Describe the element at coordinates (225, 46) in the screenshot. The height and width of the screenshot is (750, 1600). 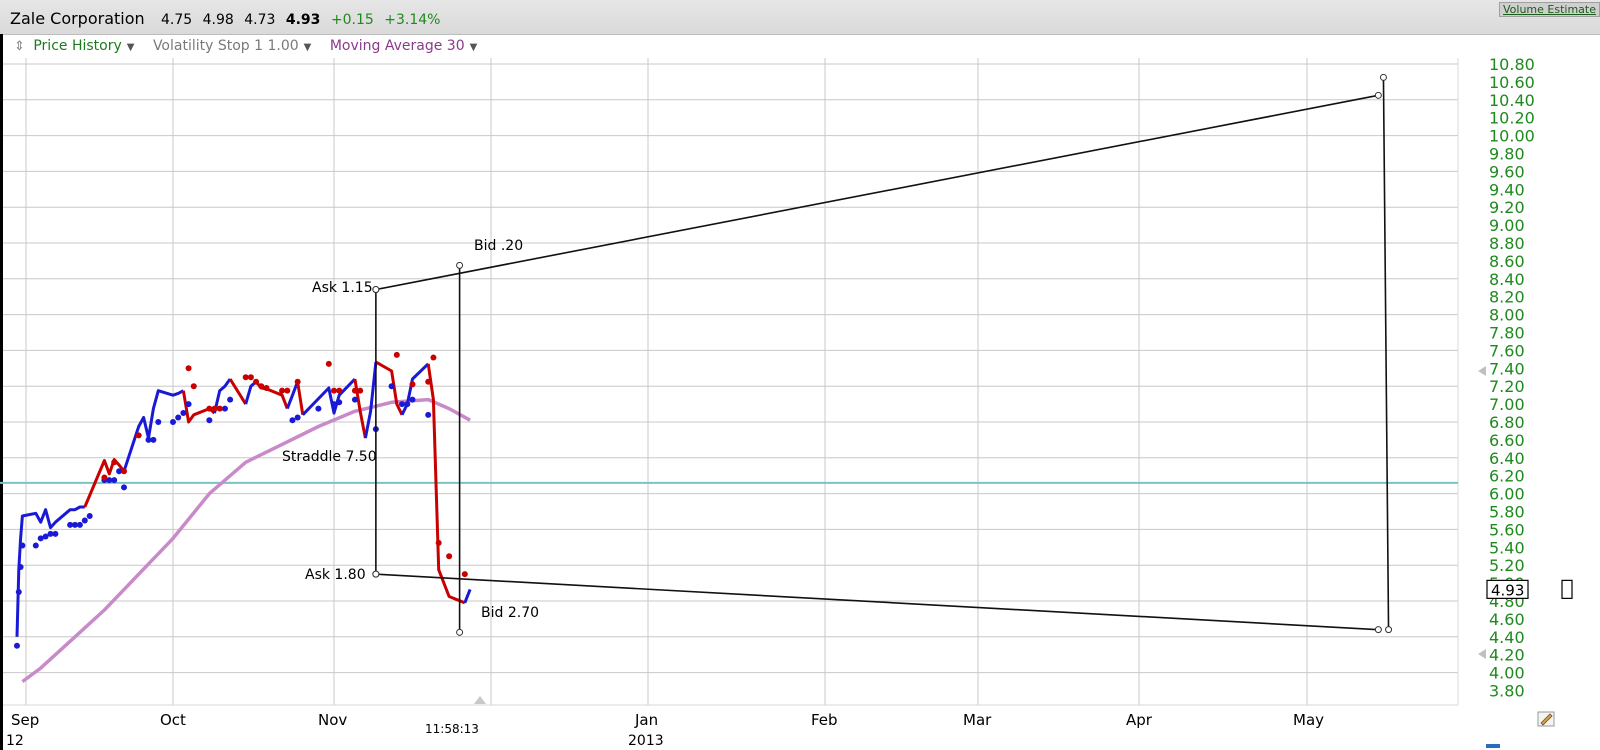
I see `legend-volatility-stop-label: Volatility Stop 1 1.00` at that location.